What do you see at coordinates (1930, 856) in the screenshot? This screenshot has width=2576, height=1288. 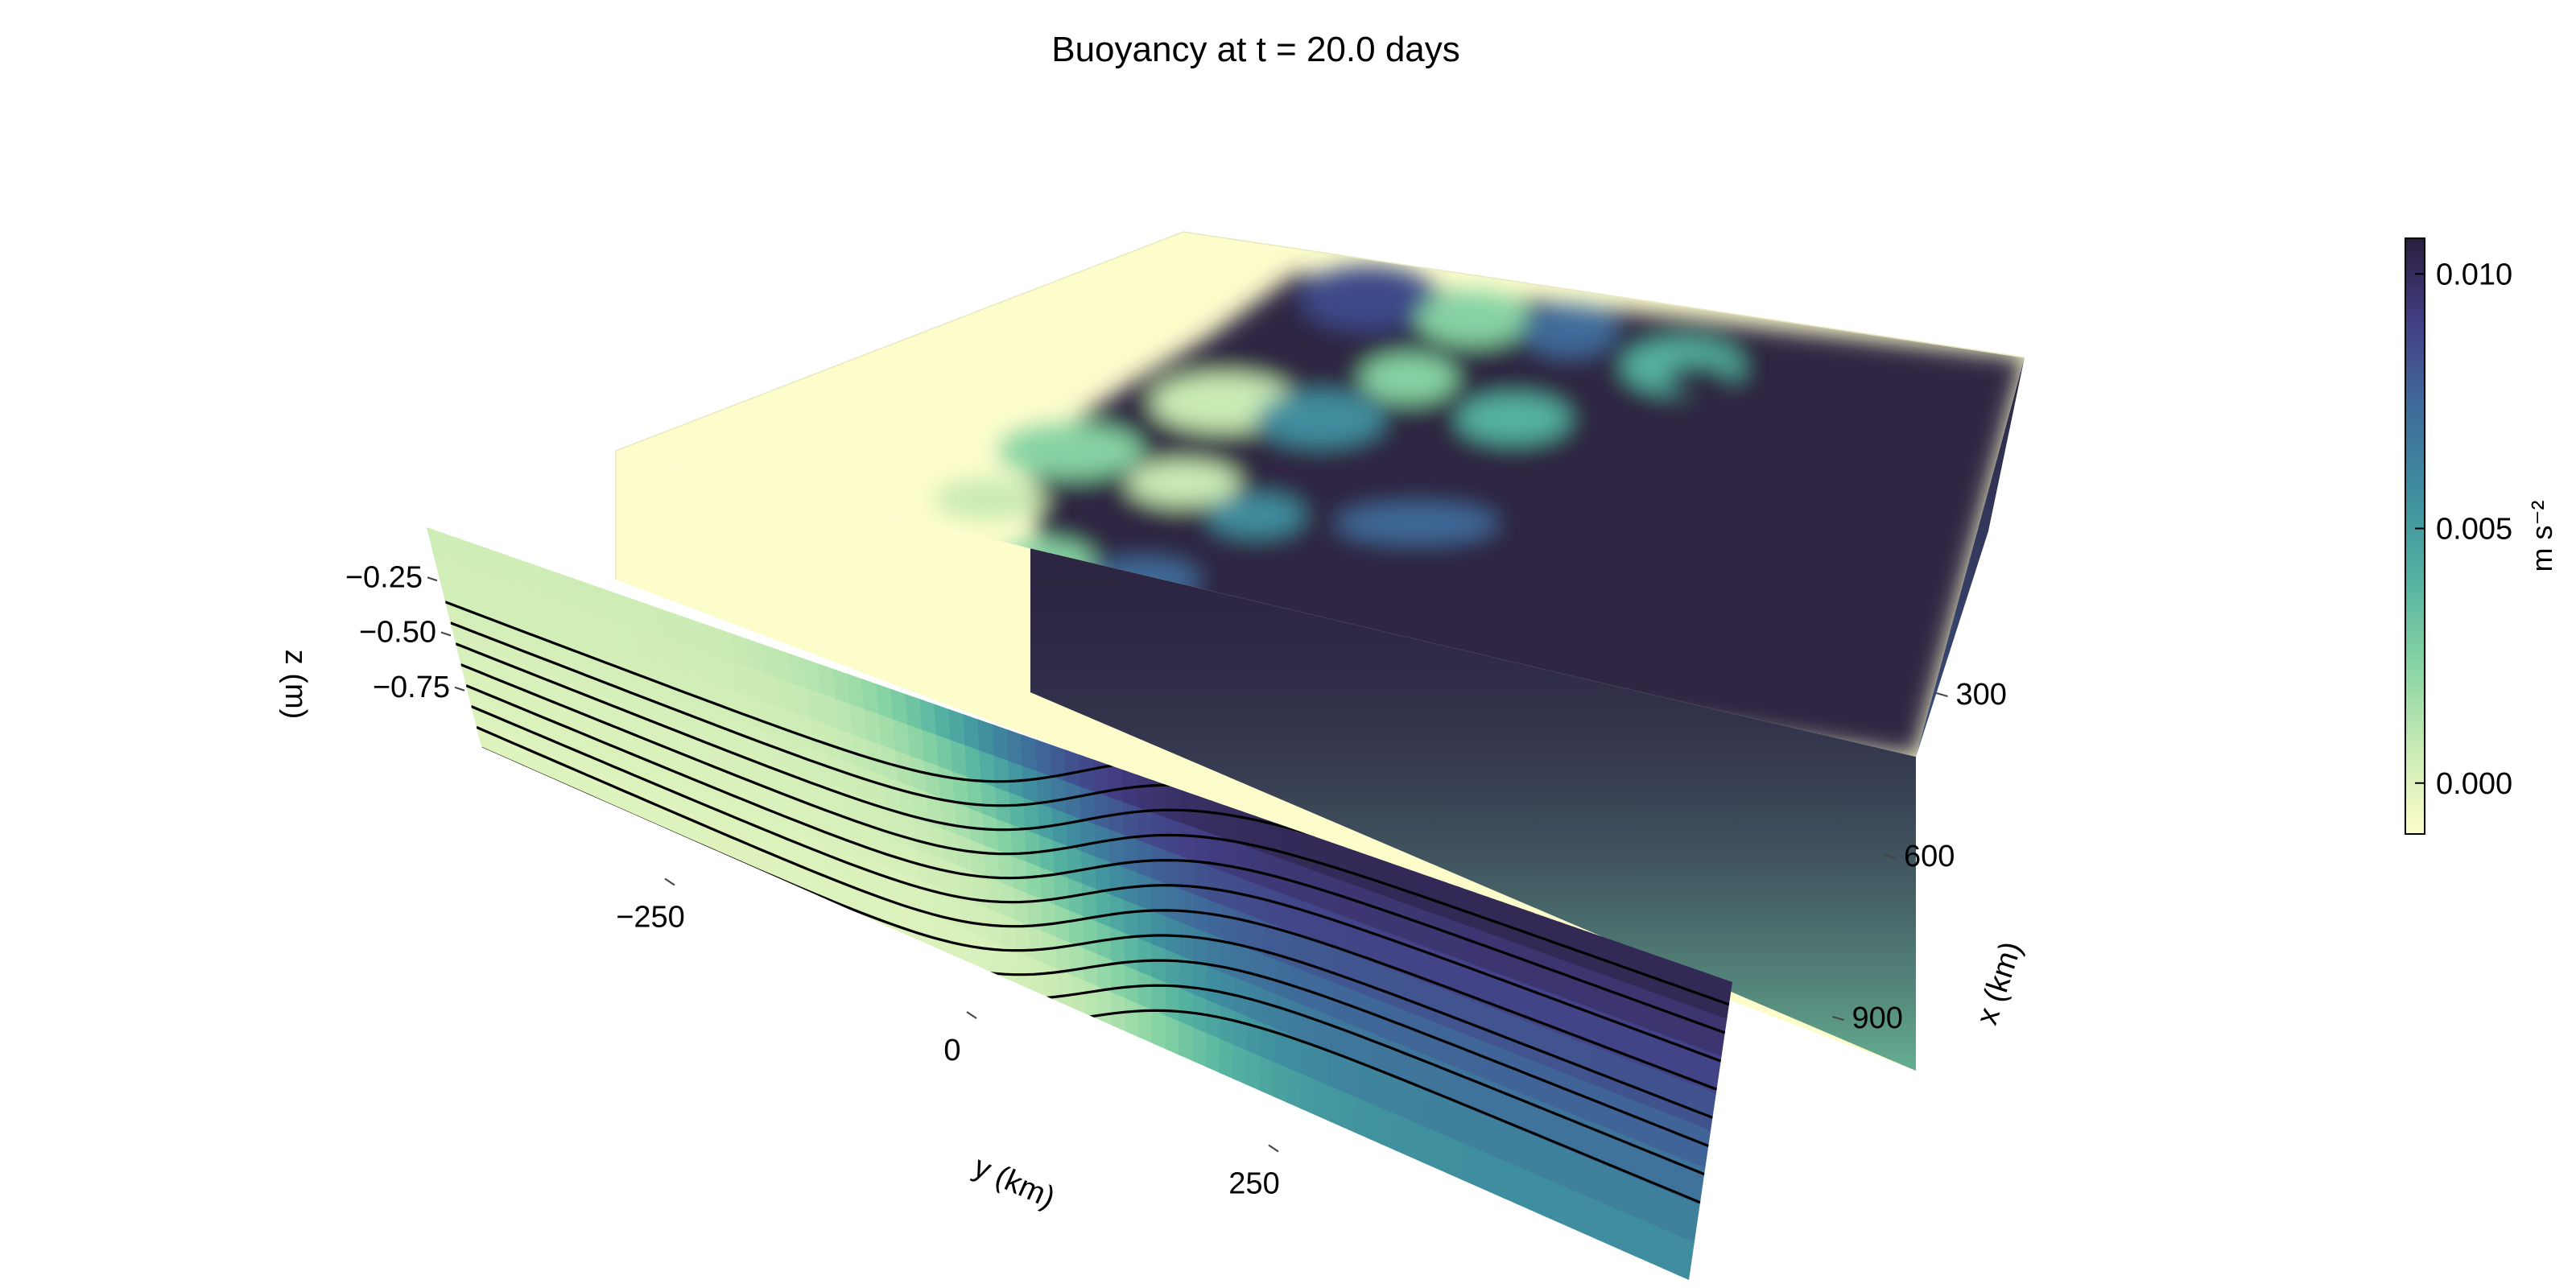 I see `x-tick-label: 600` at bounding box center [1930, 856].